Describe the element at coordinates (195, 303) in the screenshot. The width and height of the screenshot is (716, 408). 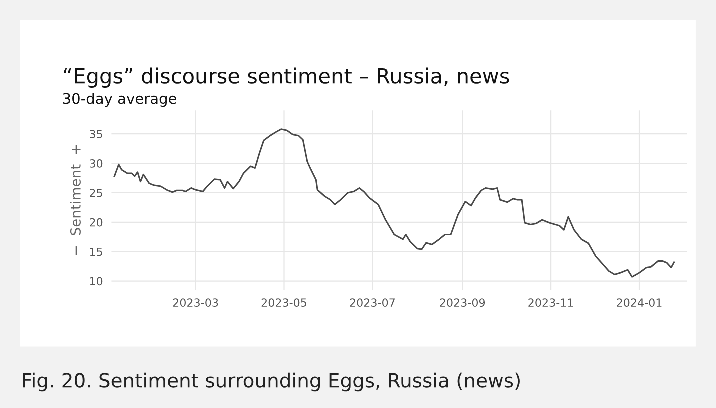
I see `x-tick-label: 2023-03` at that location.